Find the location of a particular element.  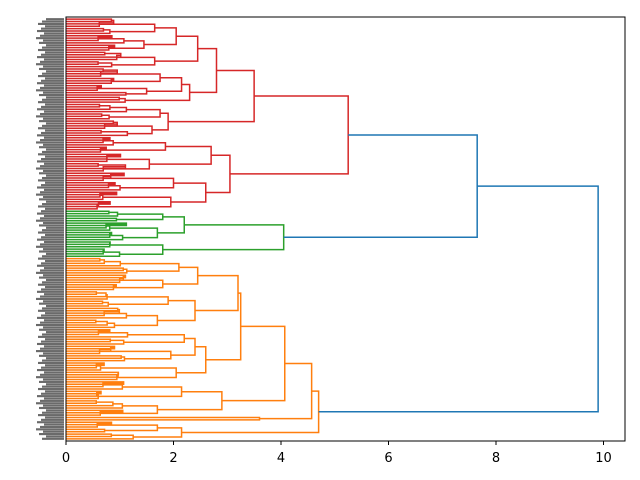

x-tick: 8 is located at coordinates (496, 453).